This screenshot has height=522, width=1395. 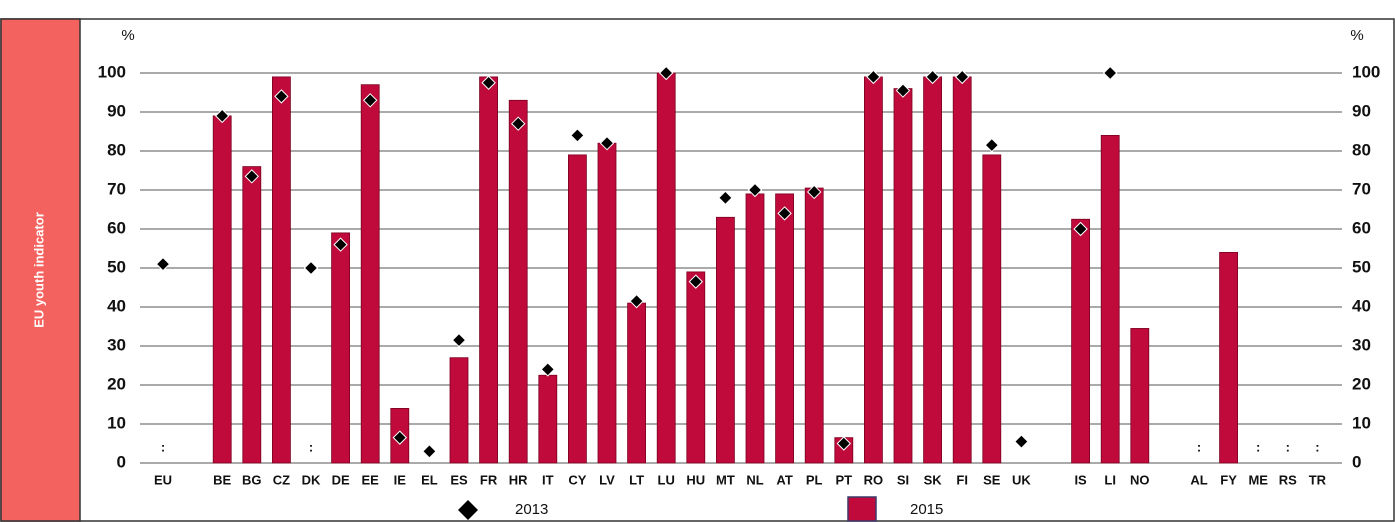 I want to click on x-tick-label: LT, so click(x=636, y=479).